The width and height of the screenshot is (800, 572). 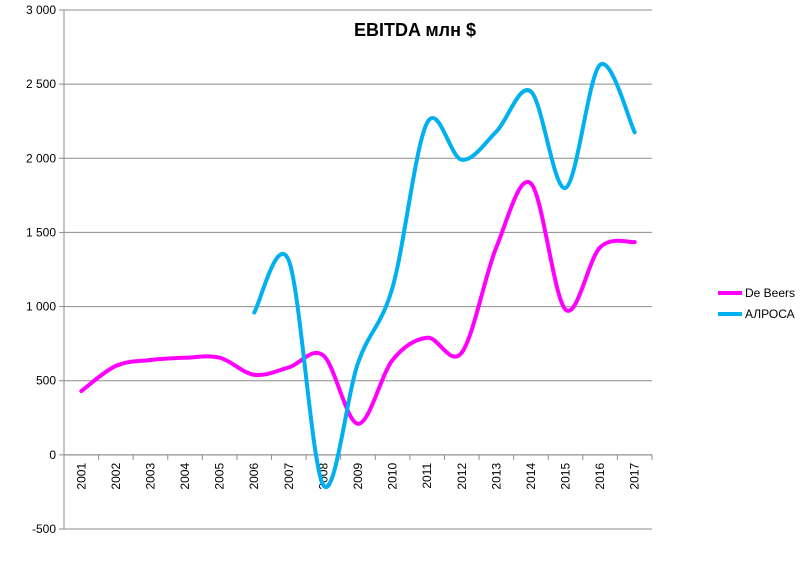 I want to click on x-tick-label: 2005, so click(x=220, y=476).